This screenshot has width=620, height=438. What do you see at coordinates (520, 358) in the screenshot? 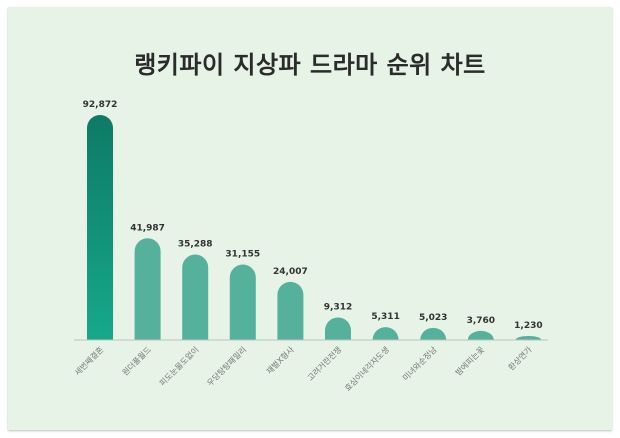
I see `category-label-10: 환상연가` at bounding box center [520, 358].